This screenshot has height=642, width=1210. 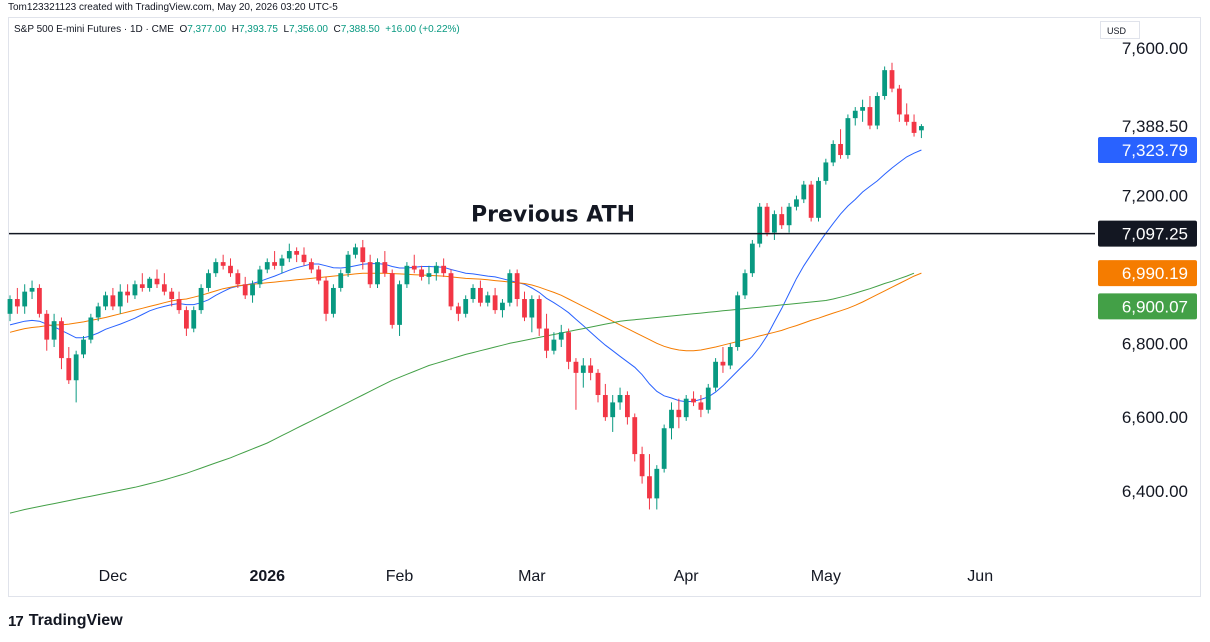 What do you see at coordinates (980, 576) in the screenshot?
I see `x-tick-label: Jun` at bounding box center [980, 576].